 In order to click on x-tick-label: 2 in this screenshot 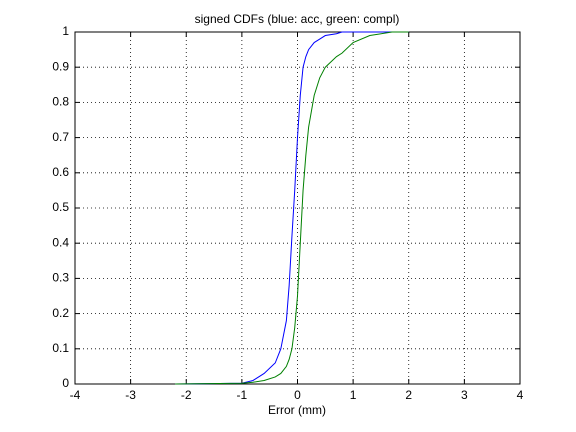, I will do `click(408, 395)`.